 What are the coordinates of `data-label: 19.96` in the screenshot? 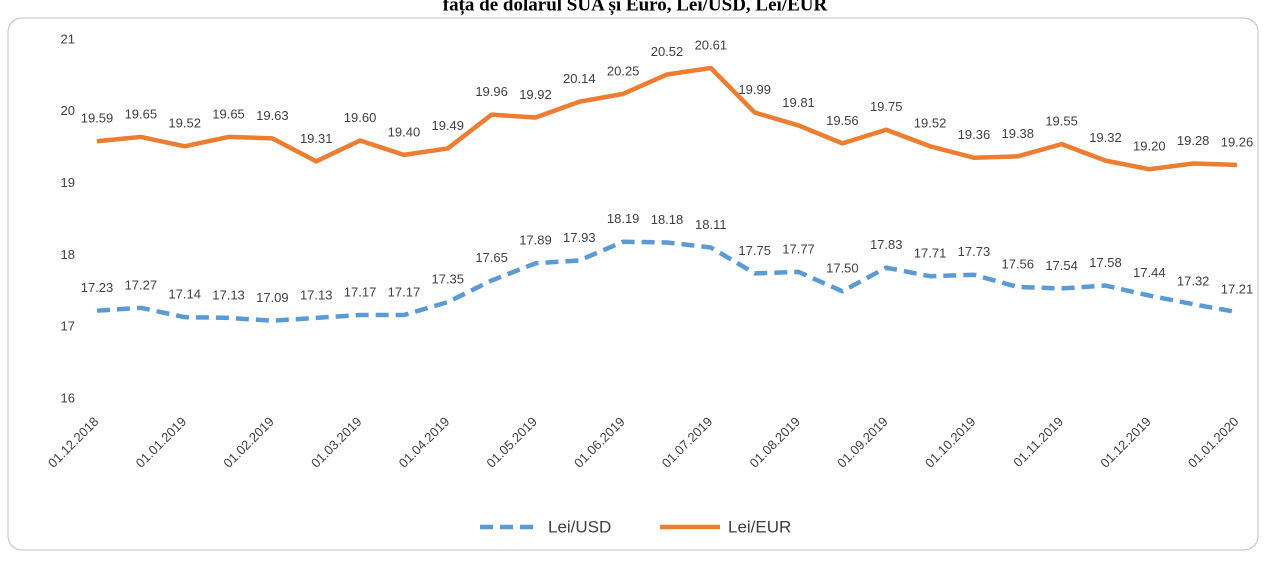 It's located at (491, 91).